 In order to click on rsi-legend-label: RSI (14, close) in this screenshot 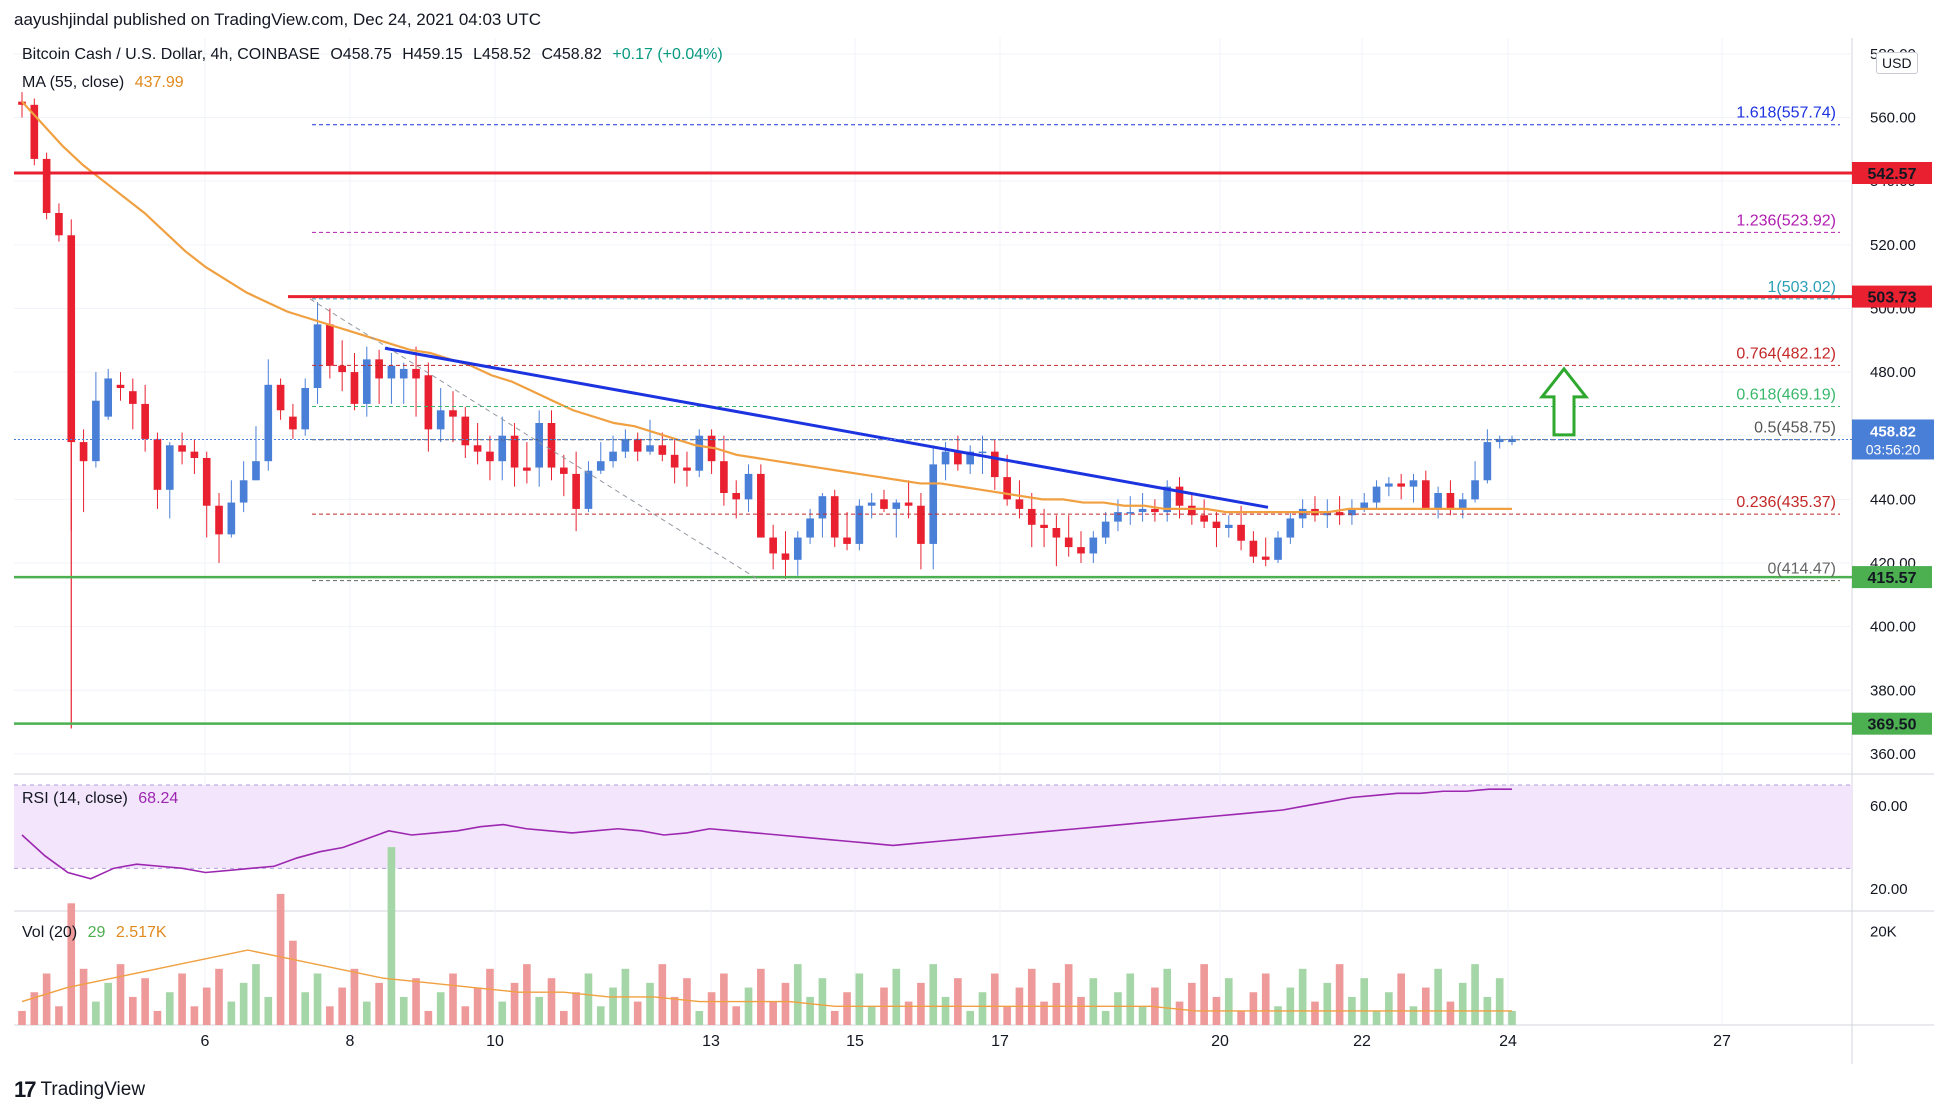, I will do `click(75, 798)`.